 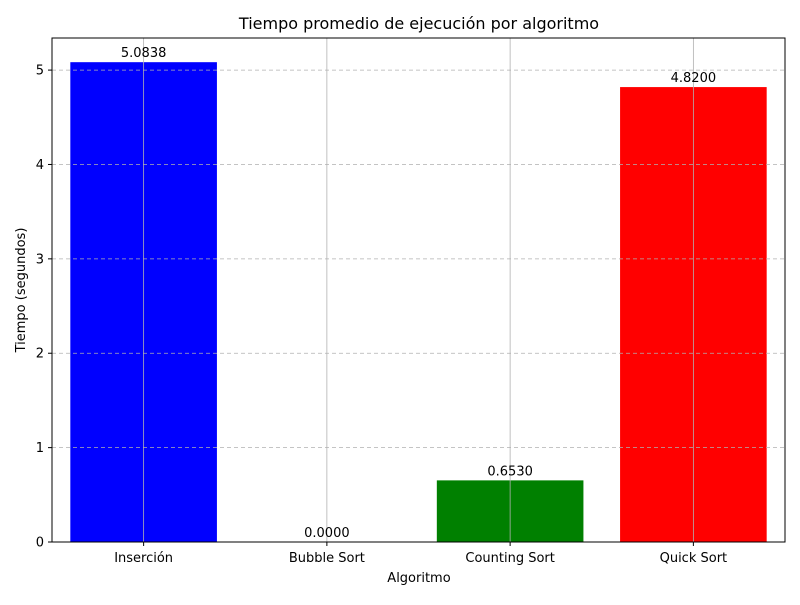 What do you see at coordinates (40, 71) in the screenshot?
I see `y-tick-label: 5` at bounding box center [40, 71].